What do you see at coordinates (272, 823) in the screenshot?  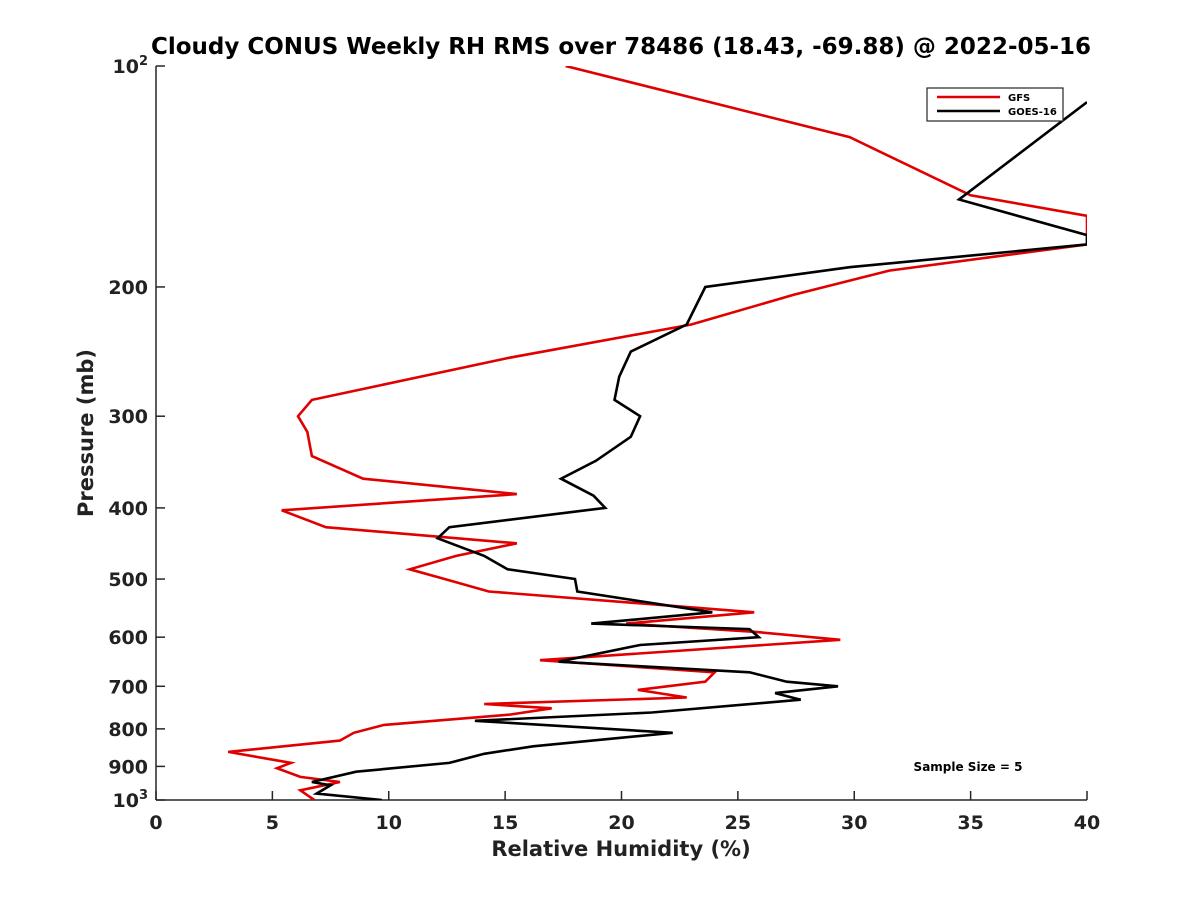 I see `x-tick-label: 5` at bounding box center [272, 823].